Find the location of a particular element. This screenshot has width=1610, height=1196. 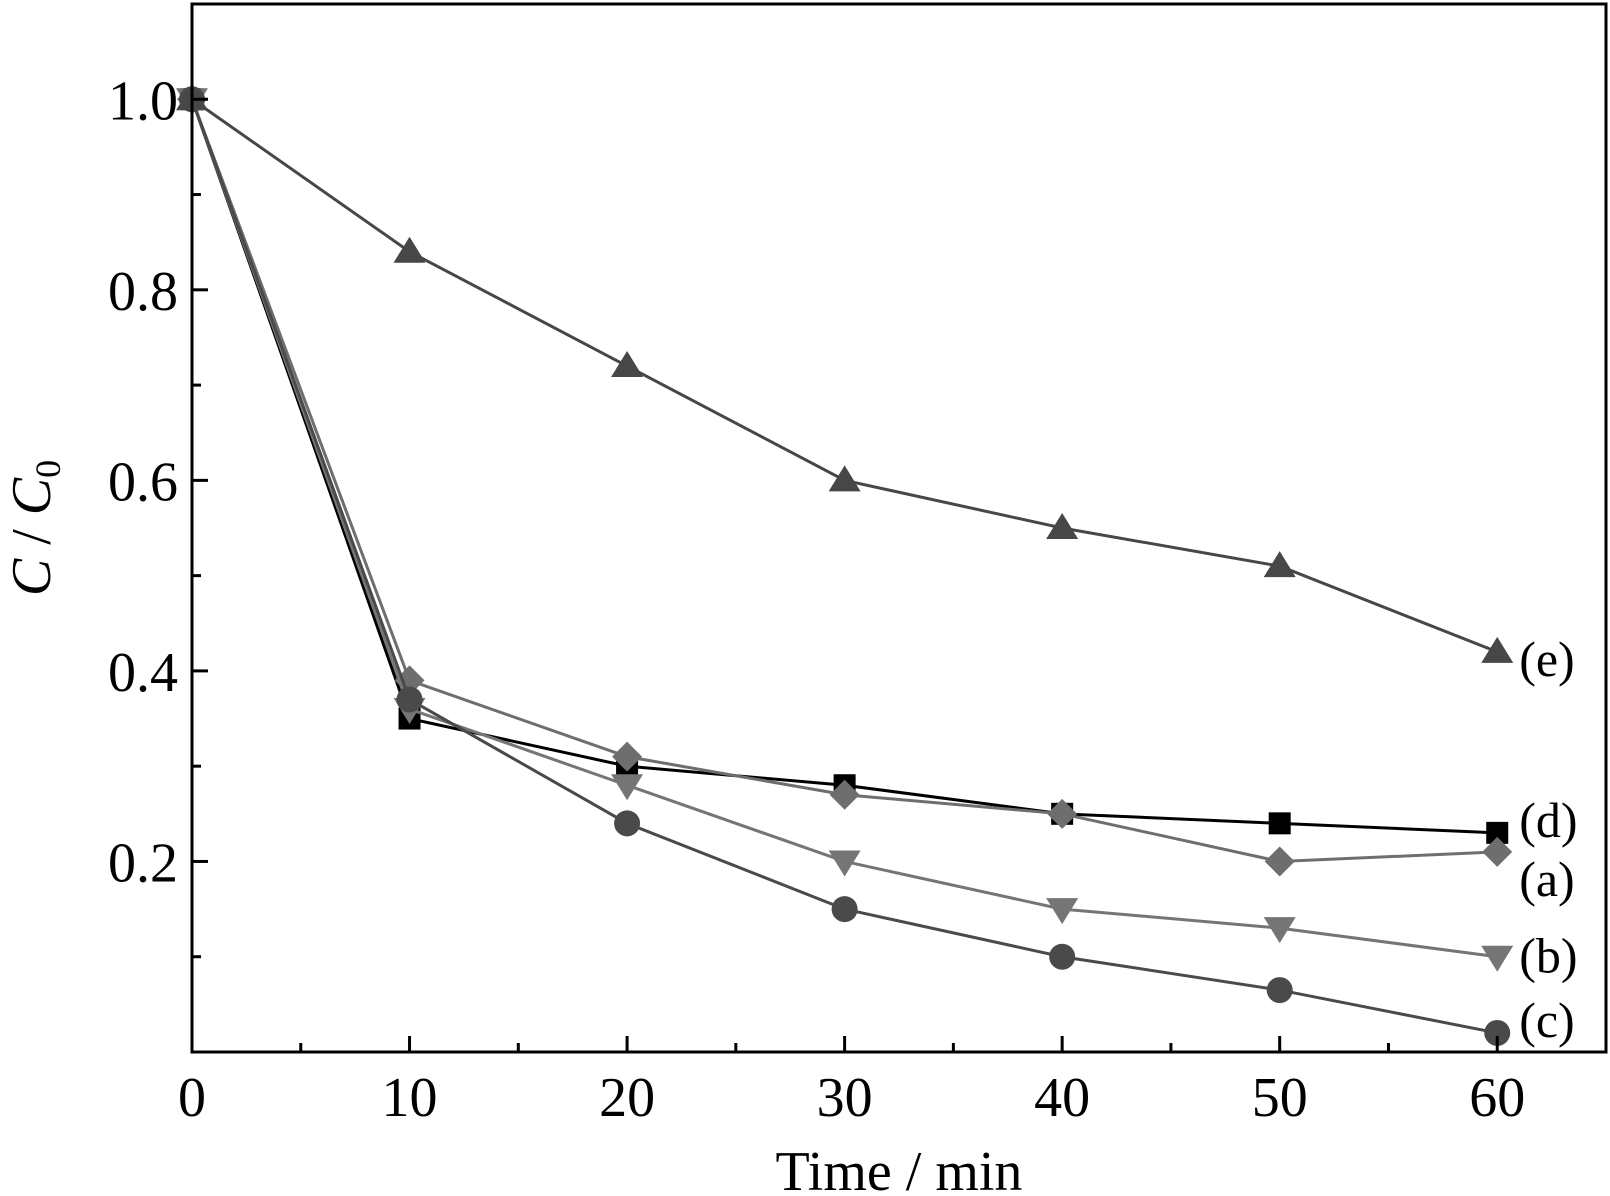

series-end-label: (b) is located at coordinates (1548, 956).